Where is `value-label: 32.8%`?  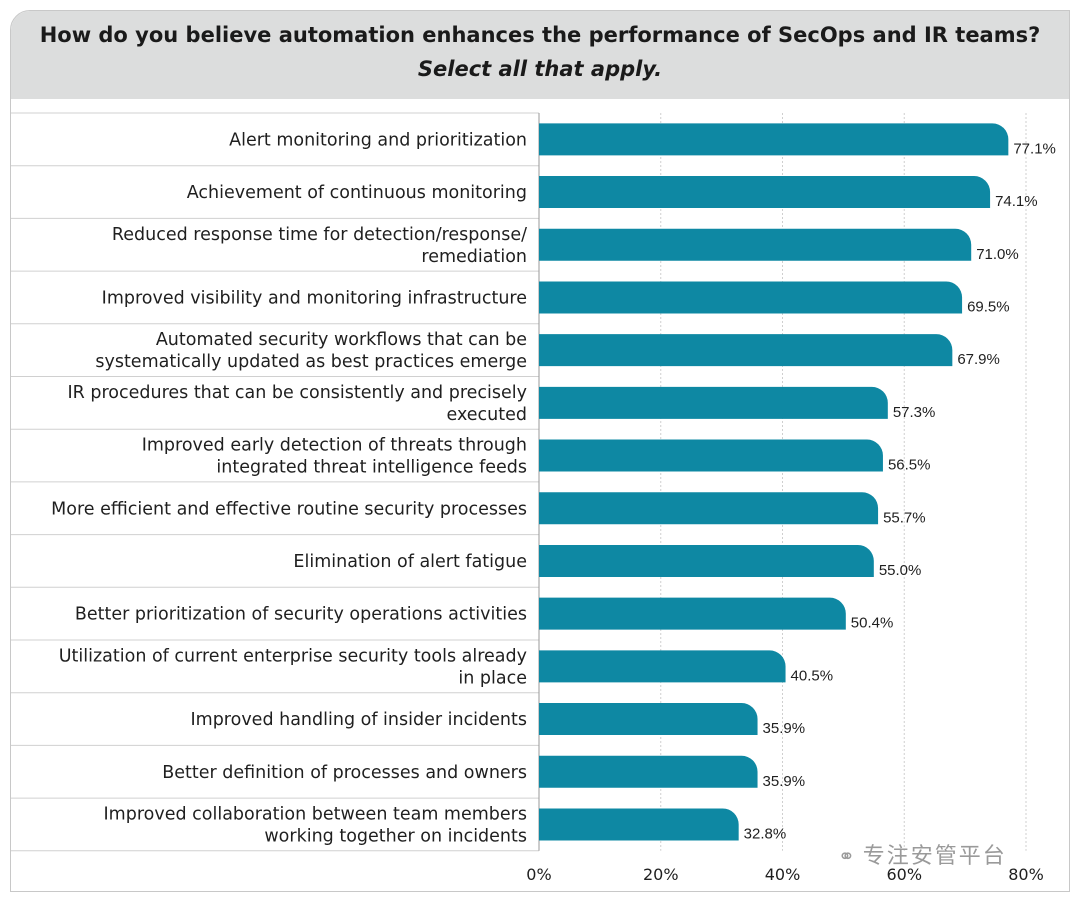 value-label: 32.8% is located at coordinates (765, 833).